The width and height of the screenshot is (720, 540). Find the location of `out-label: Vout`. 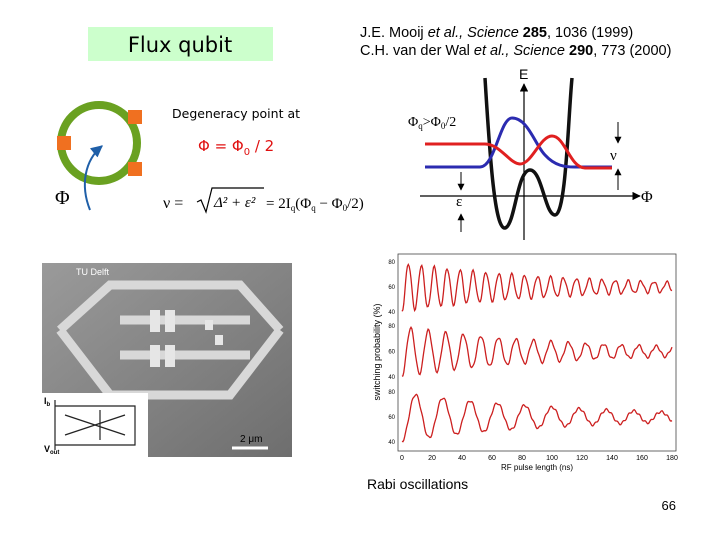

out-label: Vout is located at coordinates (51, 450).